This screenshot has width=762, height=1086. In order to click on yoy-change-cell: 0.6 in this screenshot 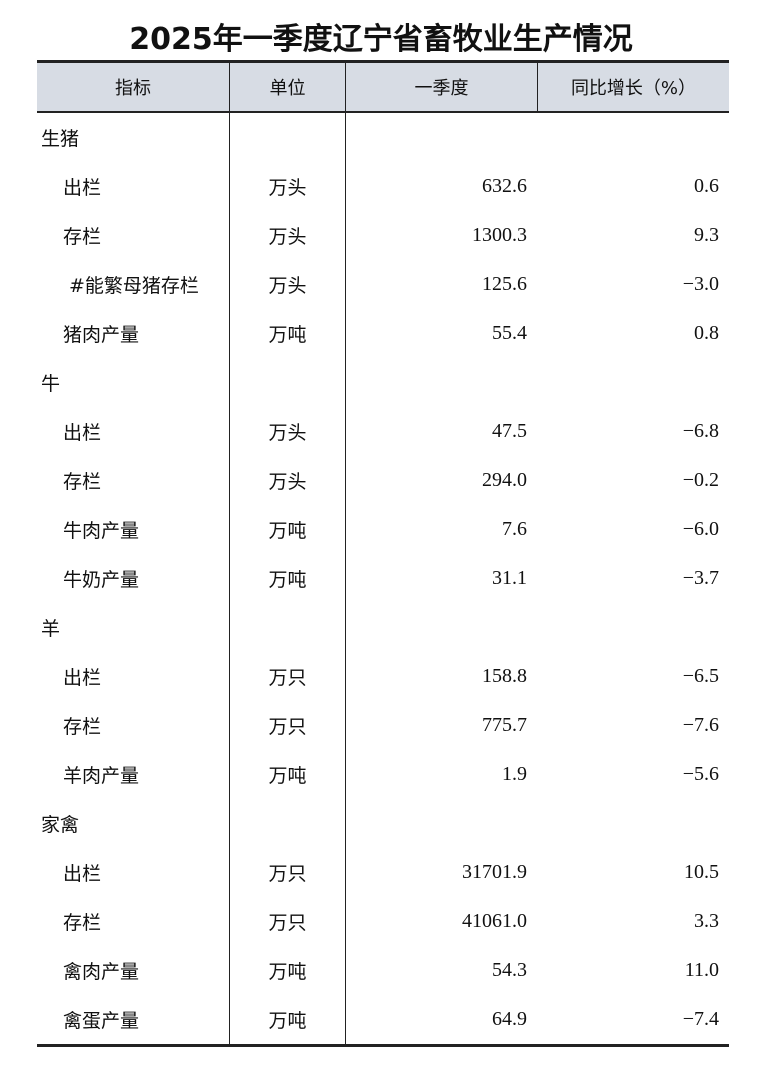, I will do `click(706, 186)`.